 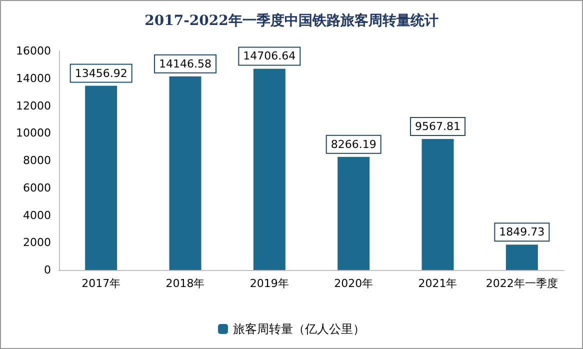 I want to click on x-tick-label: 2020年, so click(x=354, y=283).